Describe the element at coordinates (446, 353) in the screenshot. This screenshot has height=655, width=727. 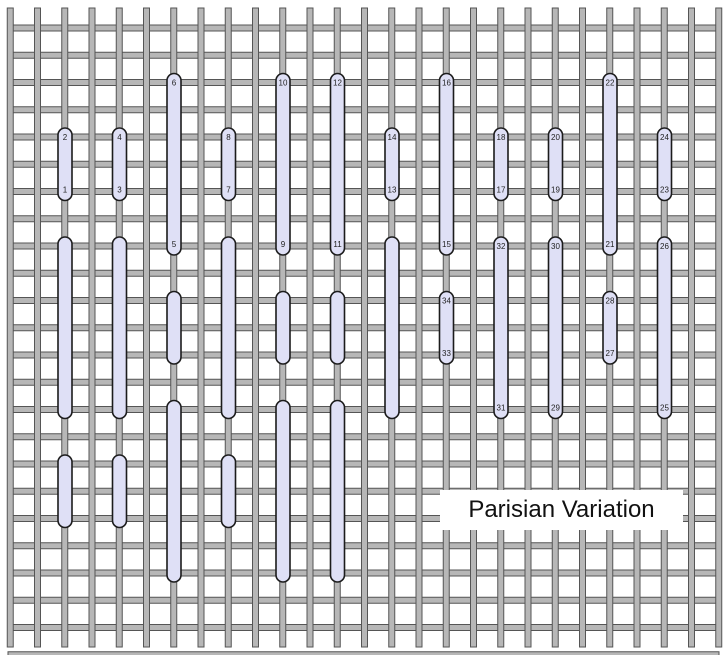
I see `stitch-start-number: 33` at that location.